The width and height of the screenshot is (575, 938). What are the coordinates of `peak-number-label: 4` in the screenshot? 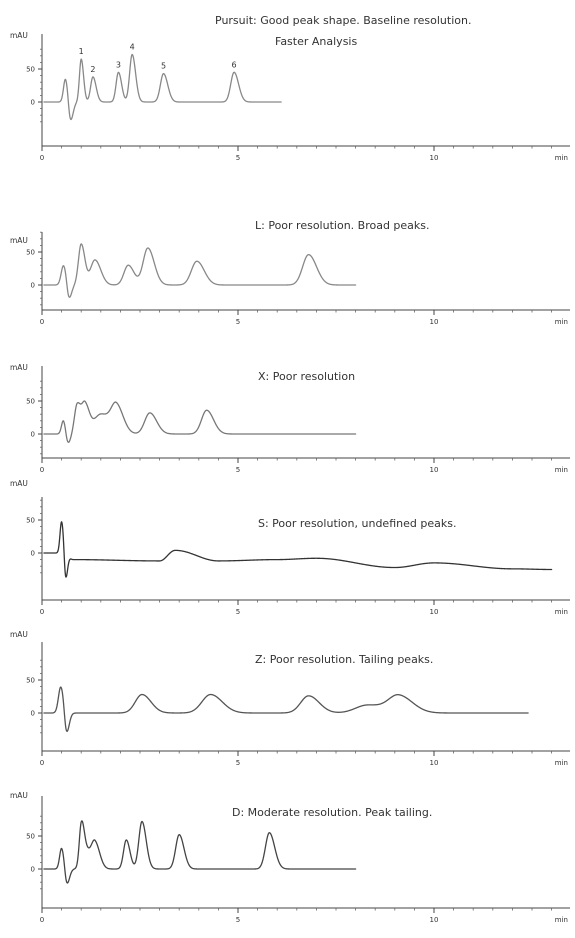 It's located at (132, 46).